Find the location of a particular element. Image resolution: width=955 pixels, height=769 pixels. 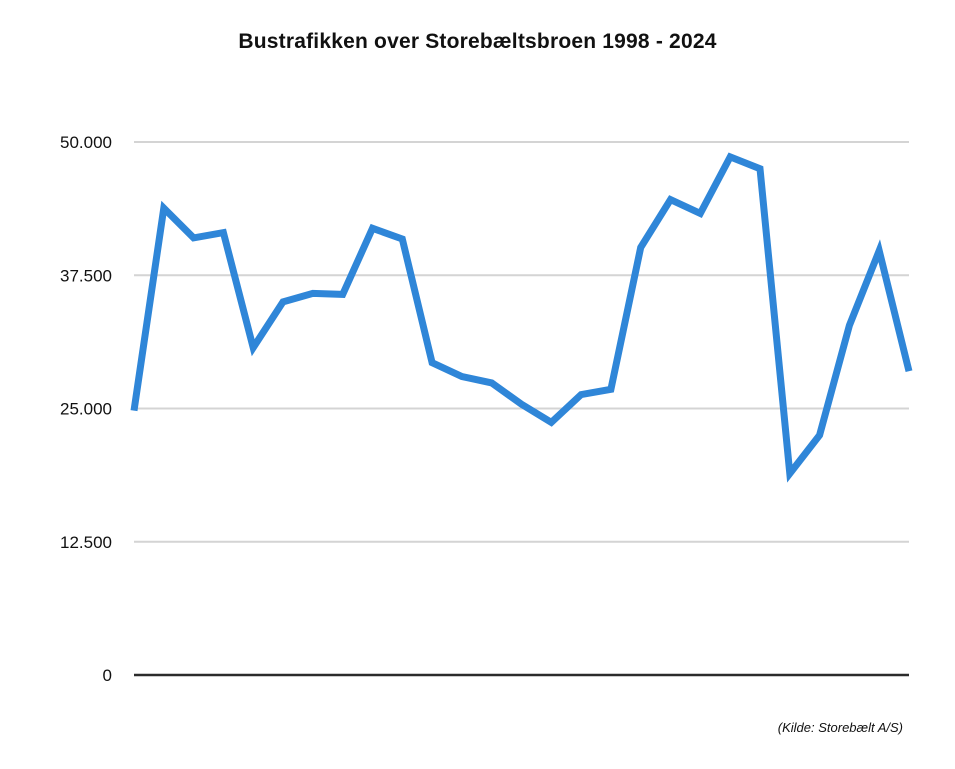

y-tick-label: 0 is located at coordinates (107, 675).